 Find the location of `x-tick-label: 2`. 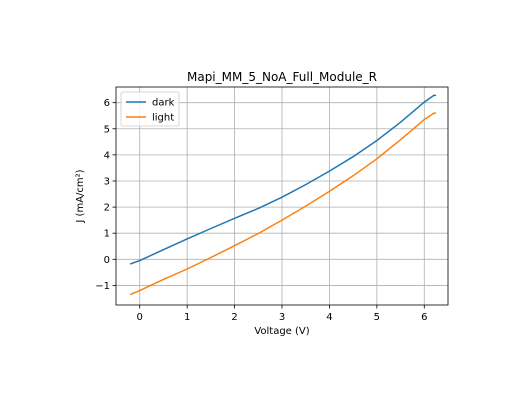

x-tick-label: 2 is located at coordinates (234, 317).